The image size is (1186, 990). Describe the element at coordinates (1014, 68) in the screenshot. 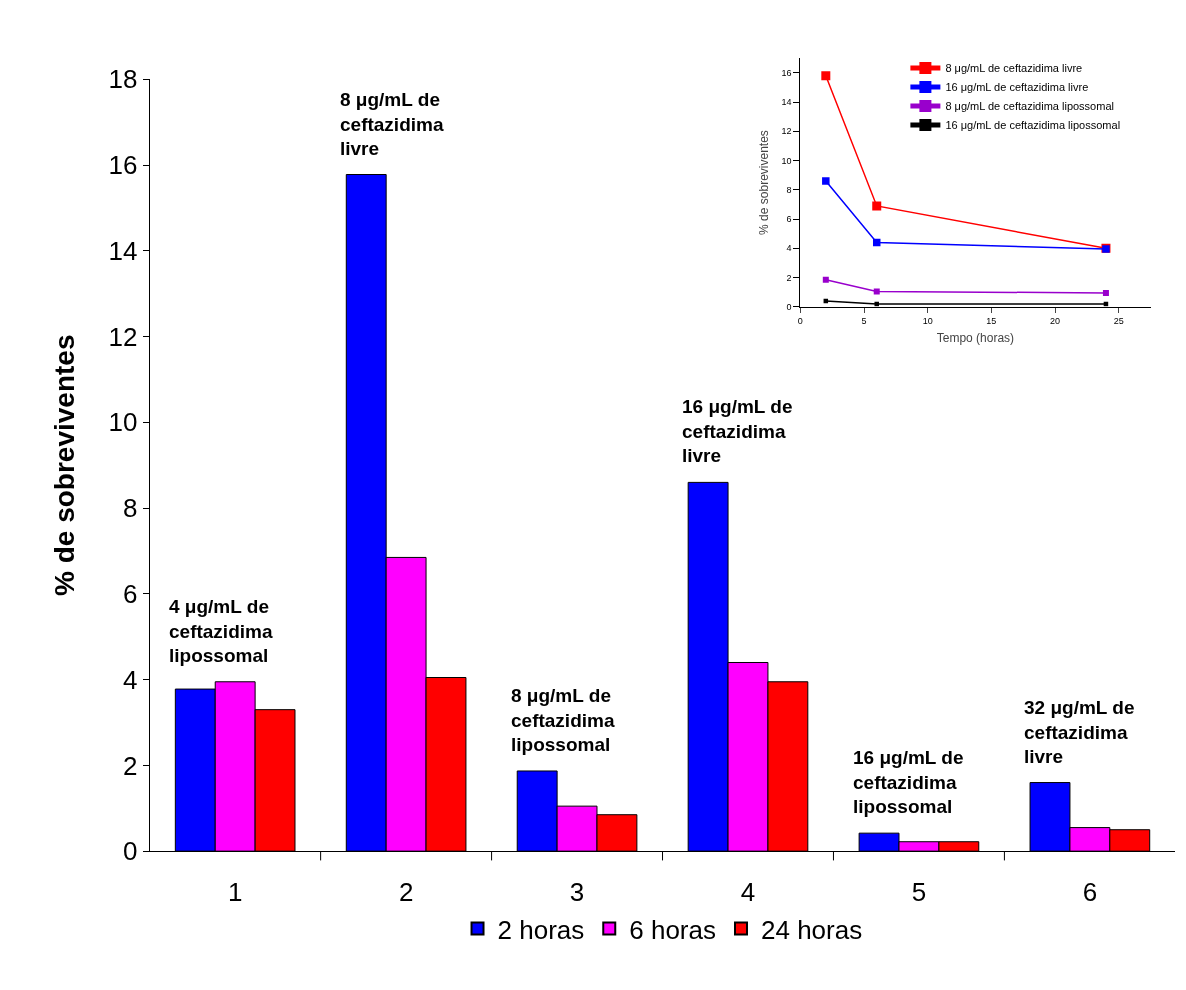

I see `legend-label: 8 μg/mL de ceftazidima livre` at that location.